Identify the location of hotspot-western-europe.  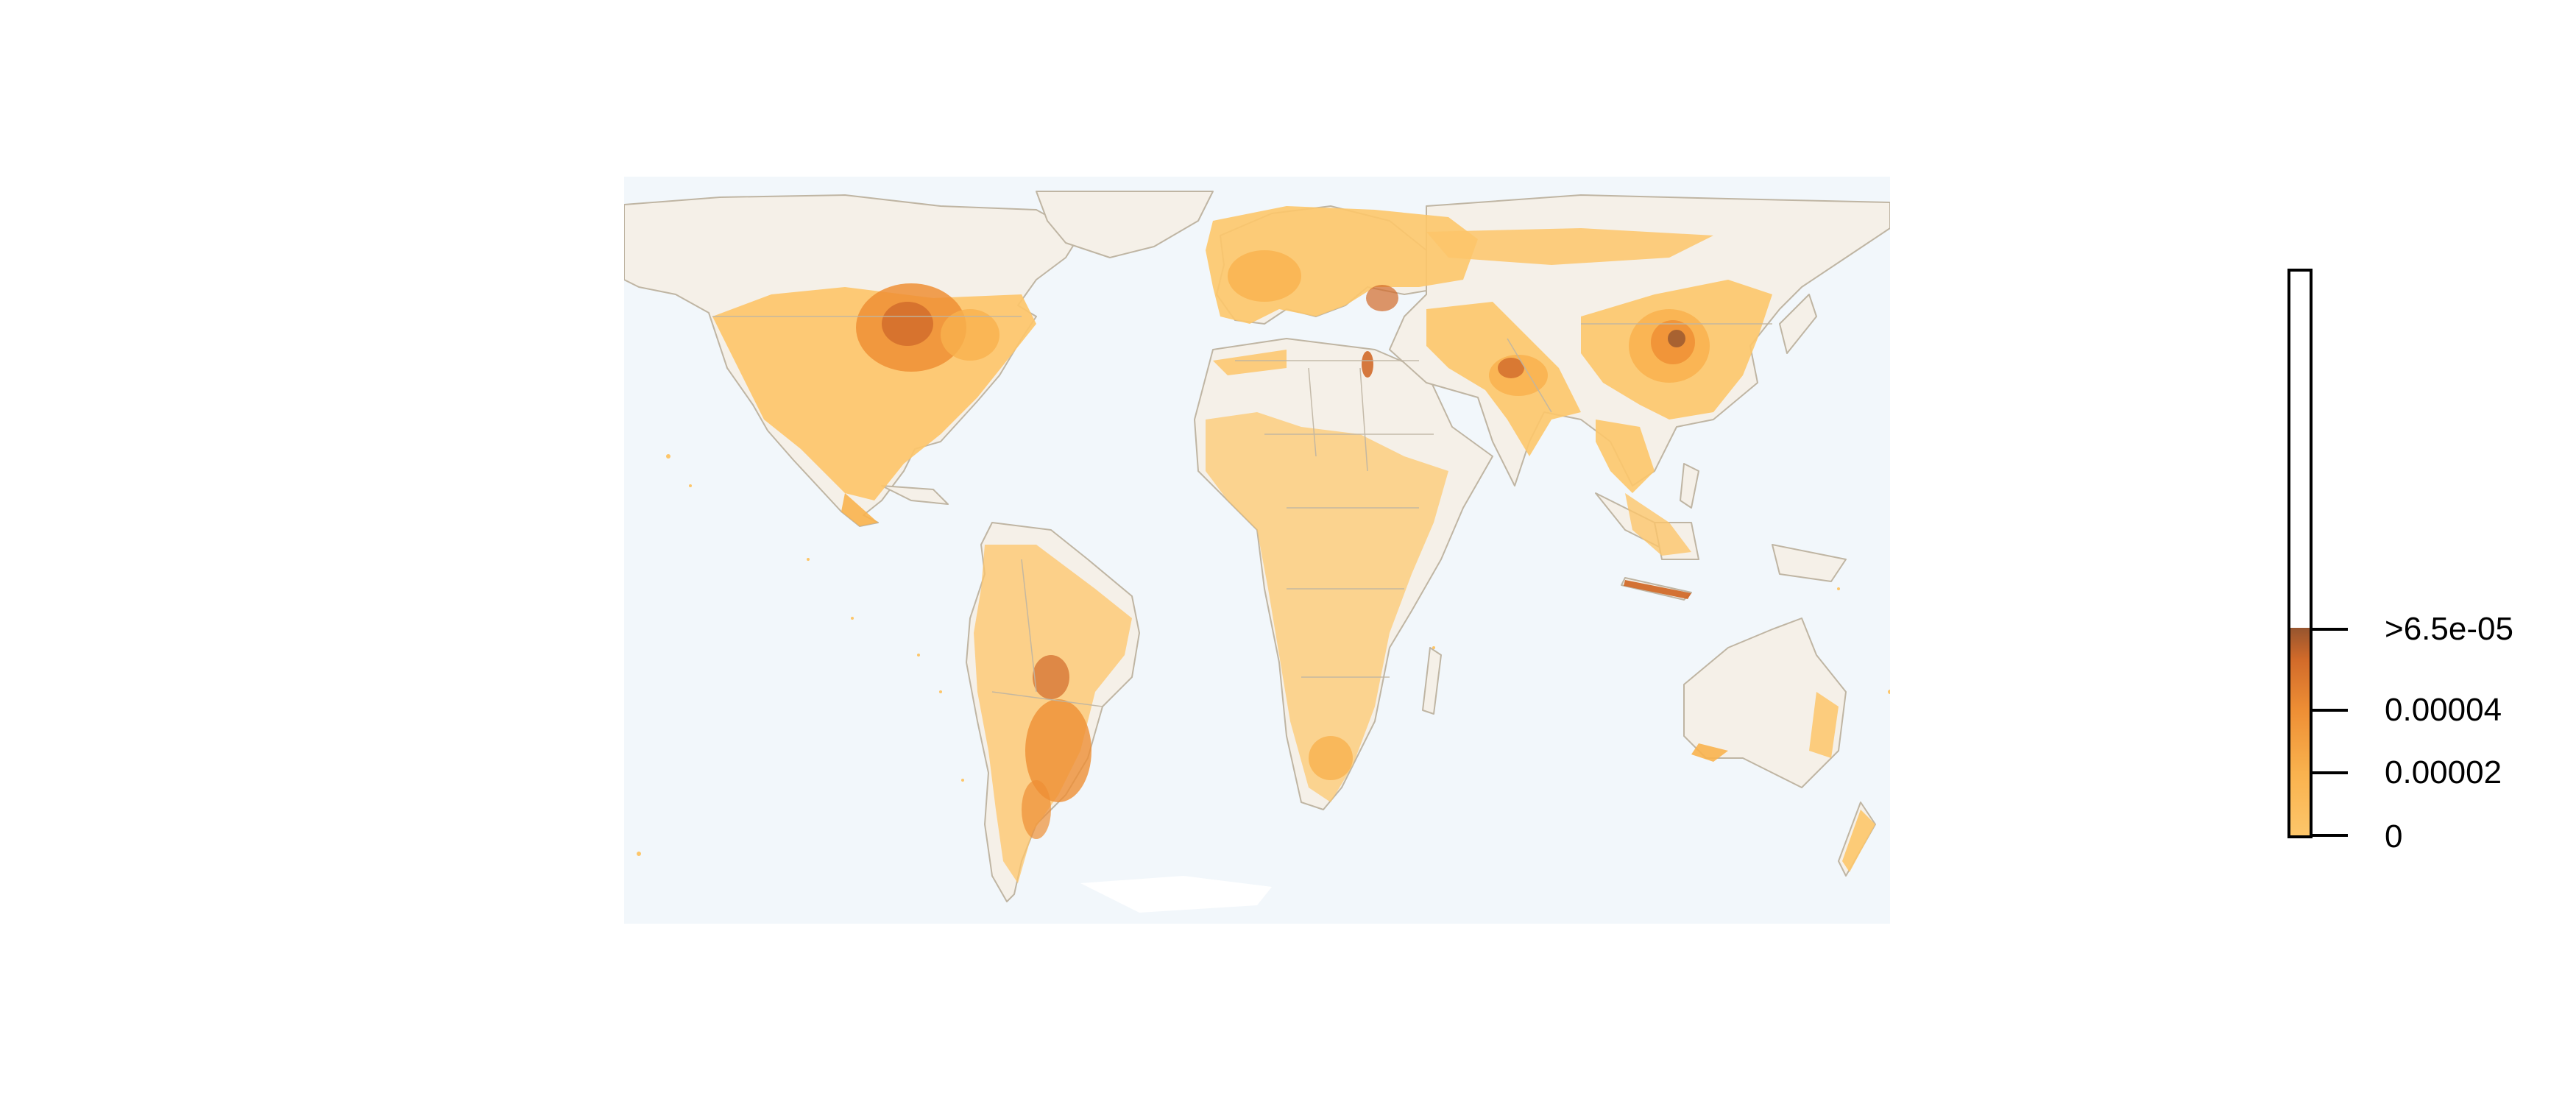
(1264, 276).